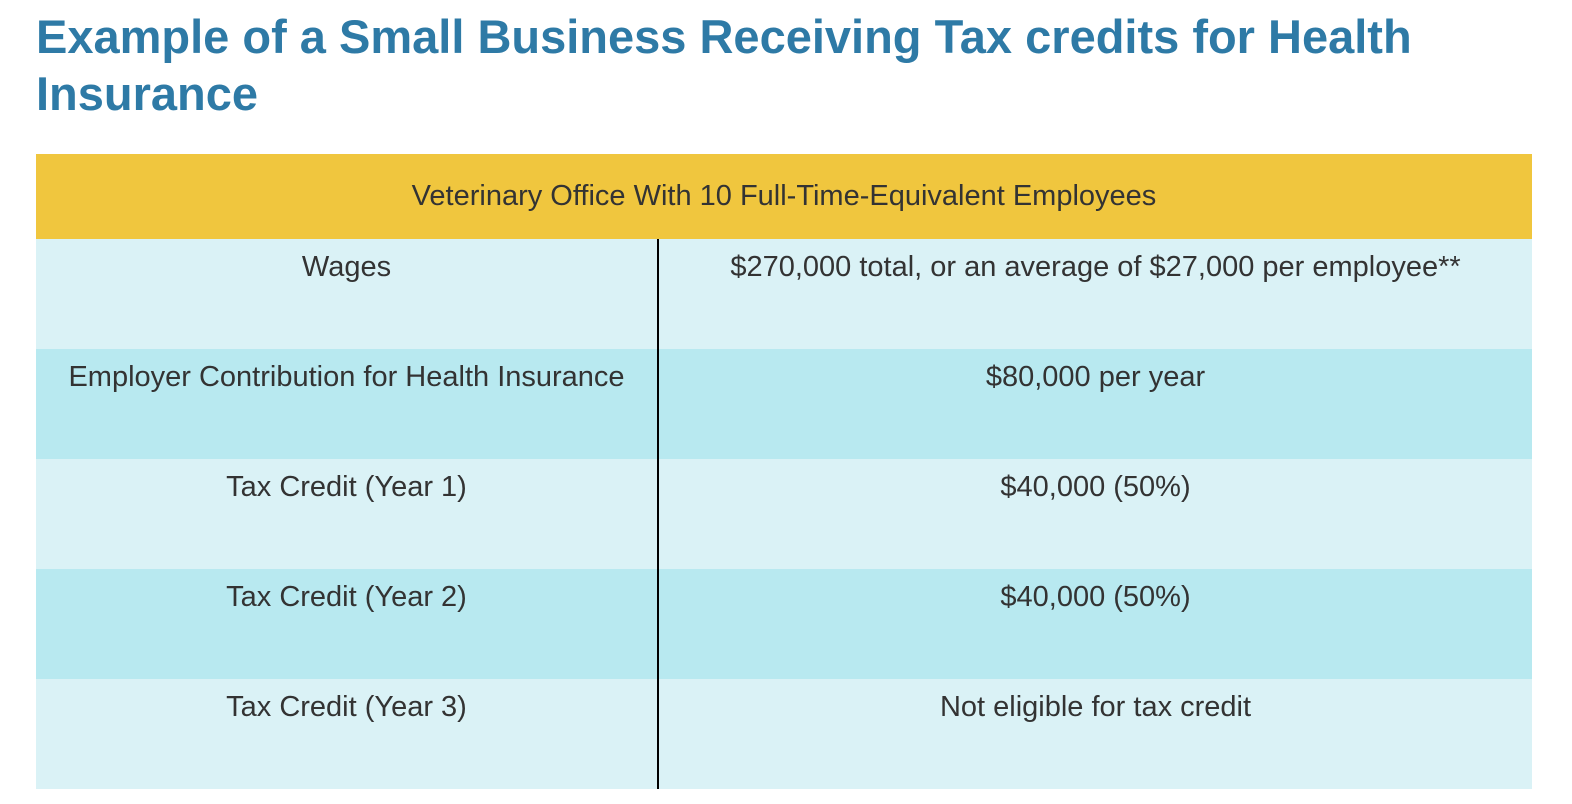 The width and height of the screenshot is (1572, 804). I want to click on row-label: Wages, so click(347, 294).